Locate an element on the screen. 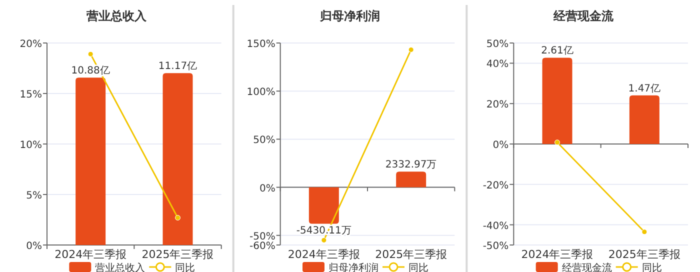 The width and height of the screenshot is (700, 272). y-tick-label: 150% is located at coordinates (261, 44).